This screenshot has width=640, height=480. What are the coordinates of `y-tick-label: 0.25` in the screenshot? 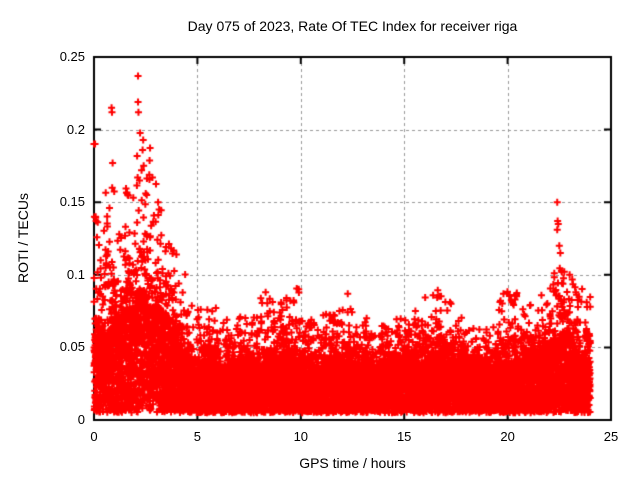 It's located at (72, 56).